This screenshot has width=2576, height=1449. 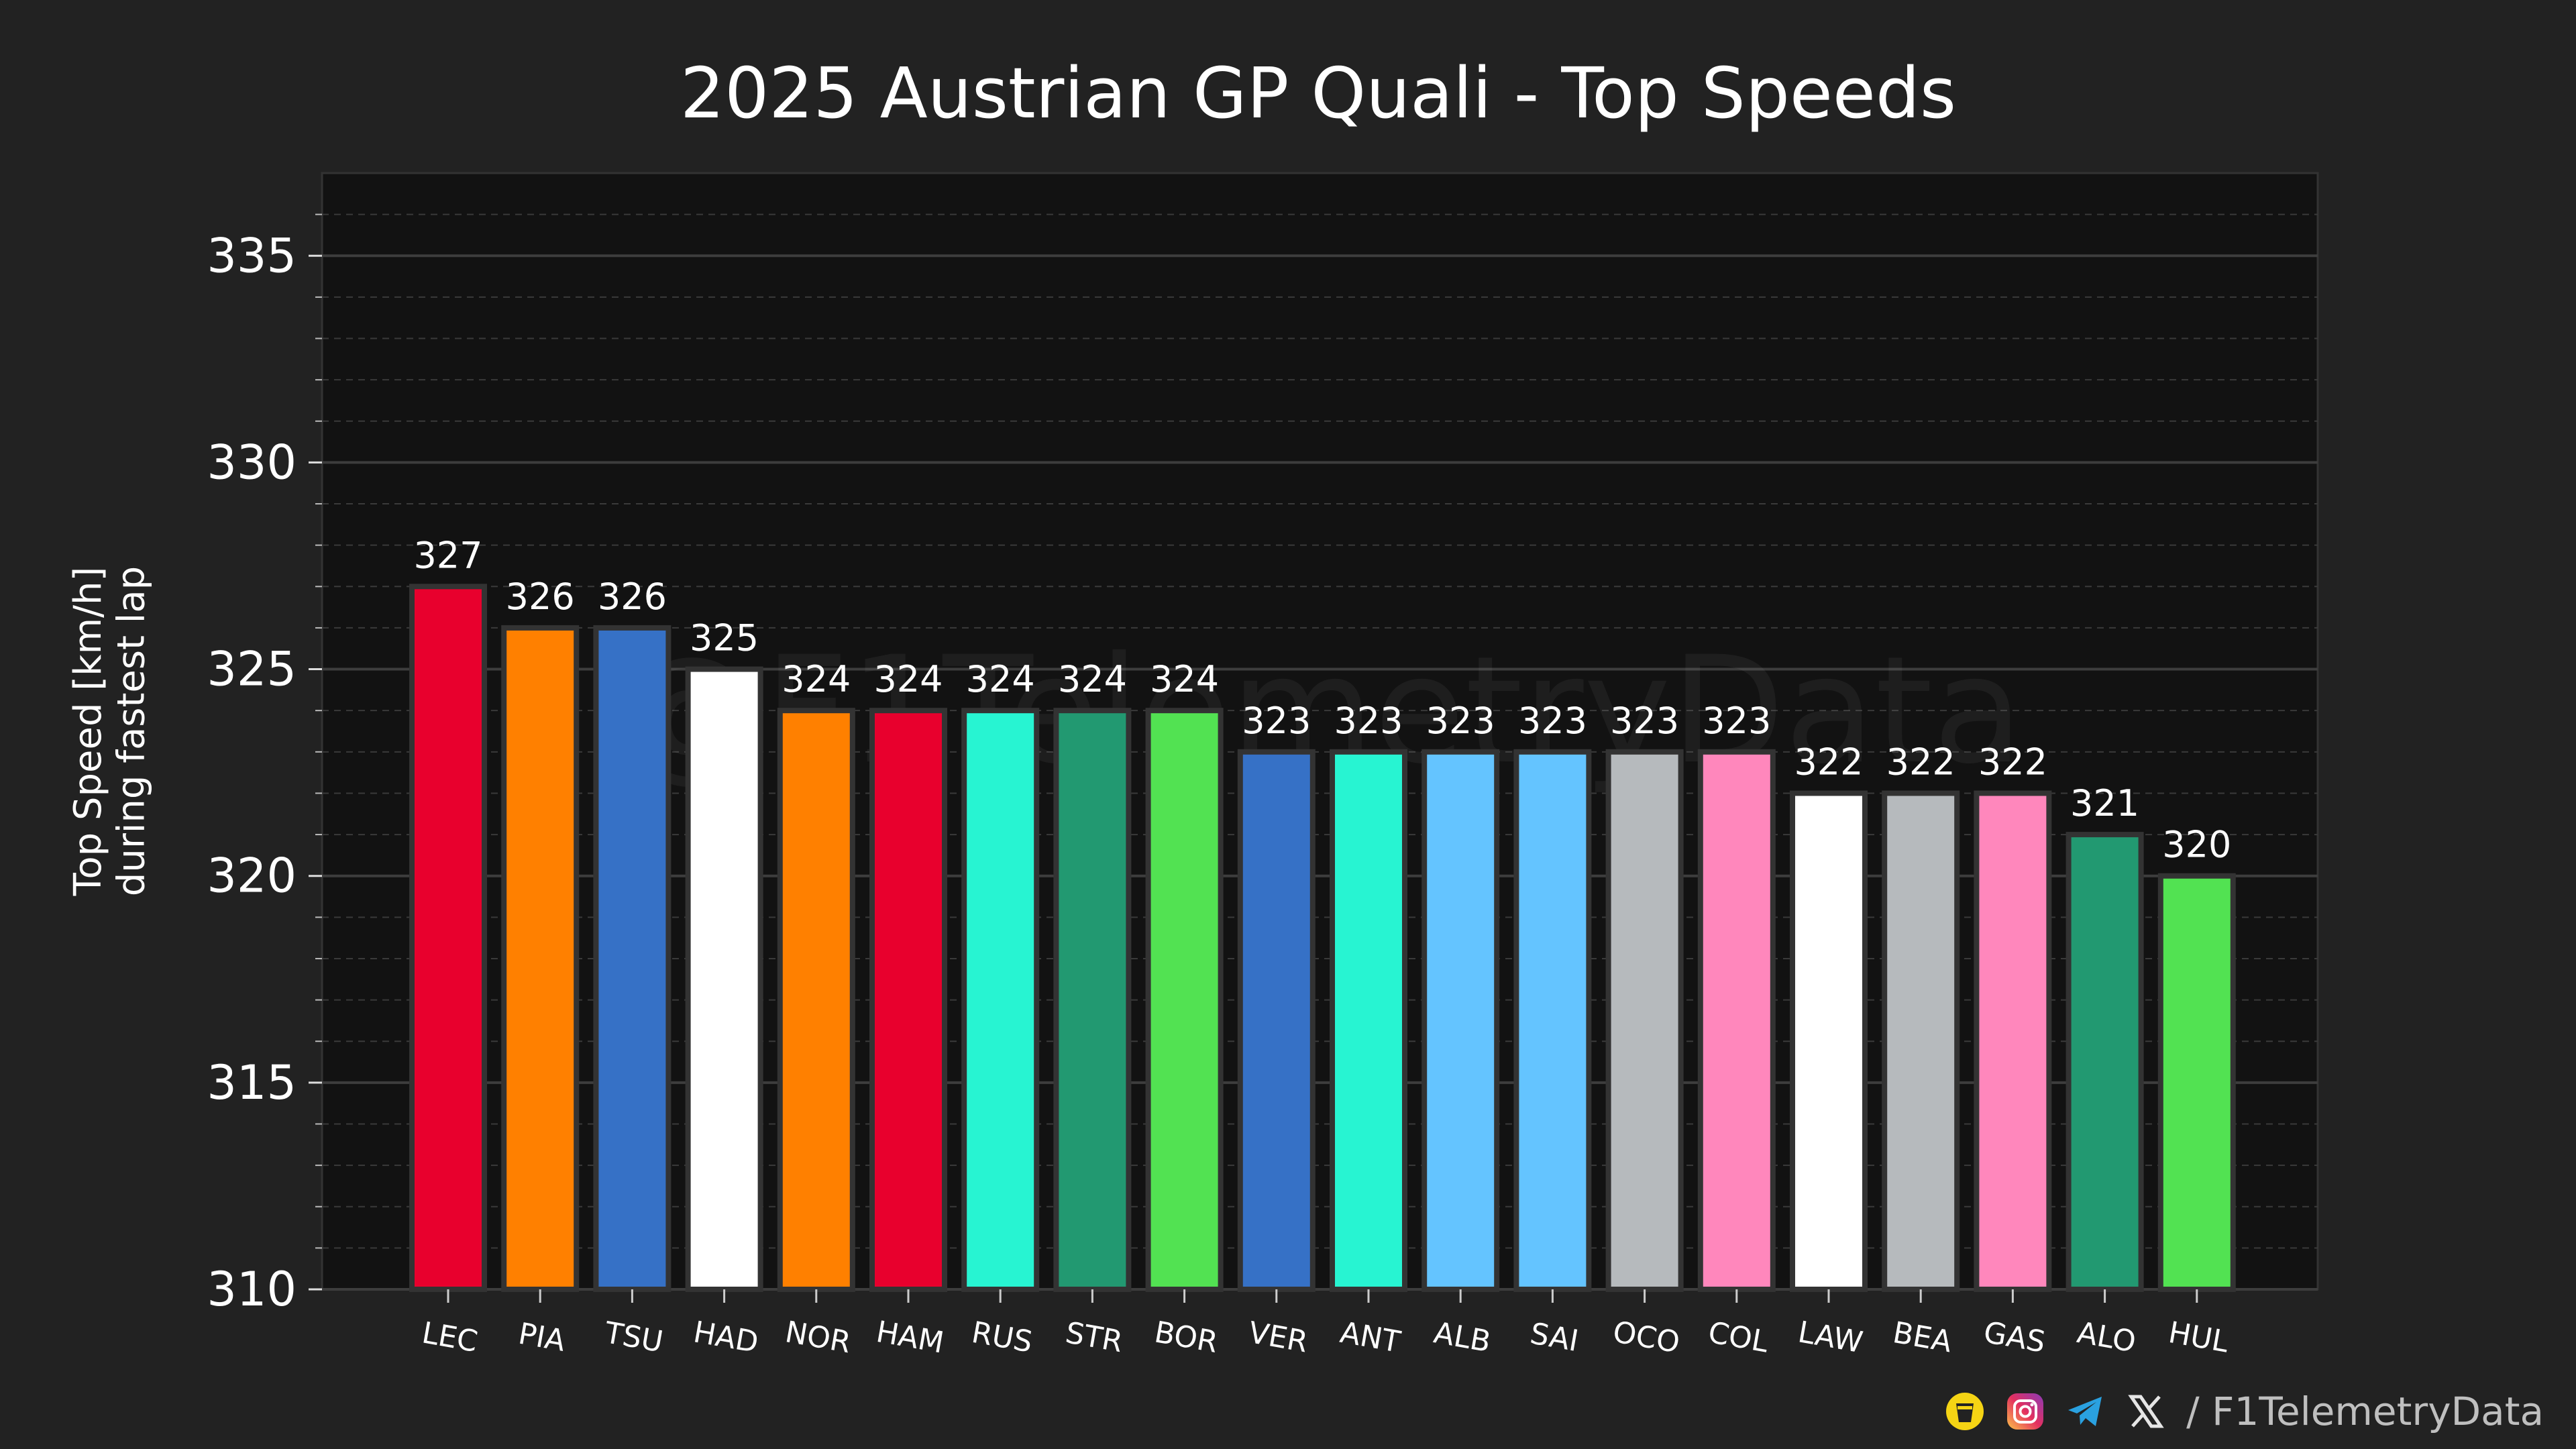 I want to click on x-tick-label: TSU, so click(x=634, y=1338).